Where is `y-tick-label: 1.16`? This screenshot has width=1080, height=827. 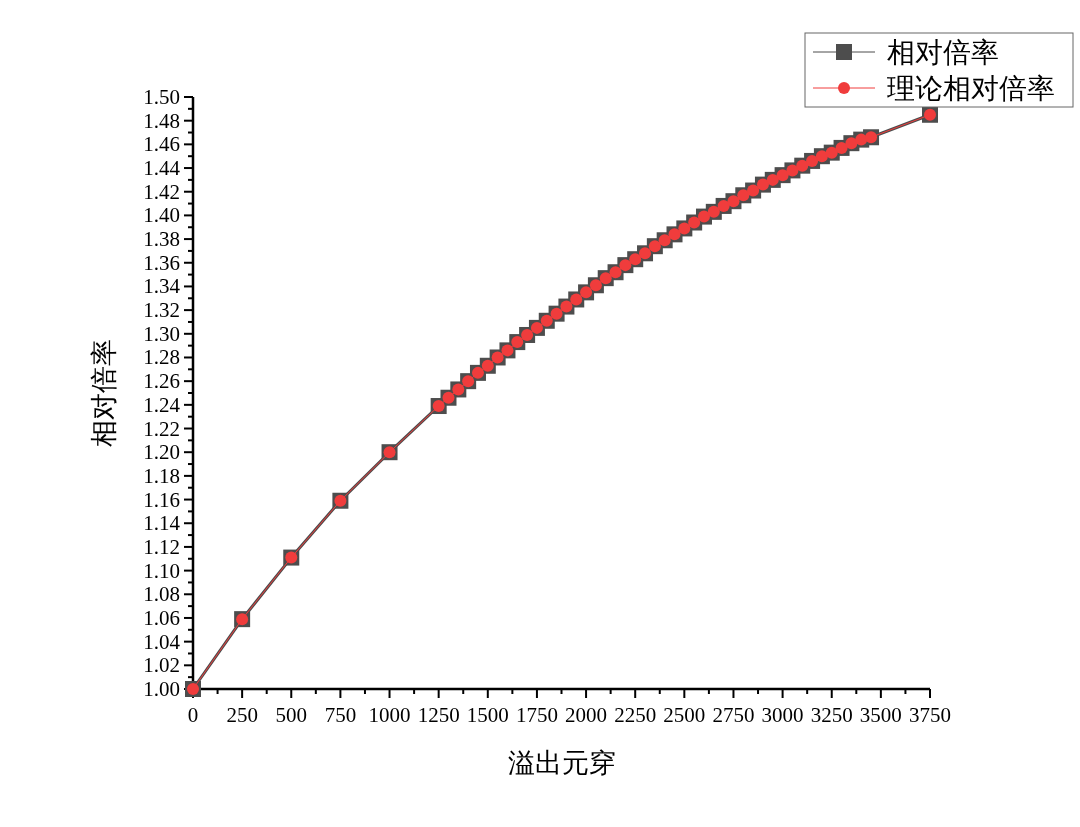 y-tick-label: 1.16 is located at coordinates (161, 499).